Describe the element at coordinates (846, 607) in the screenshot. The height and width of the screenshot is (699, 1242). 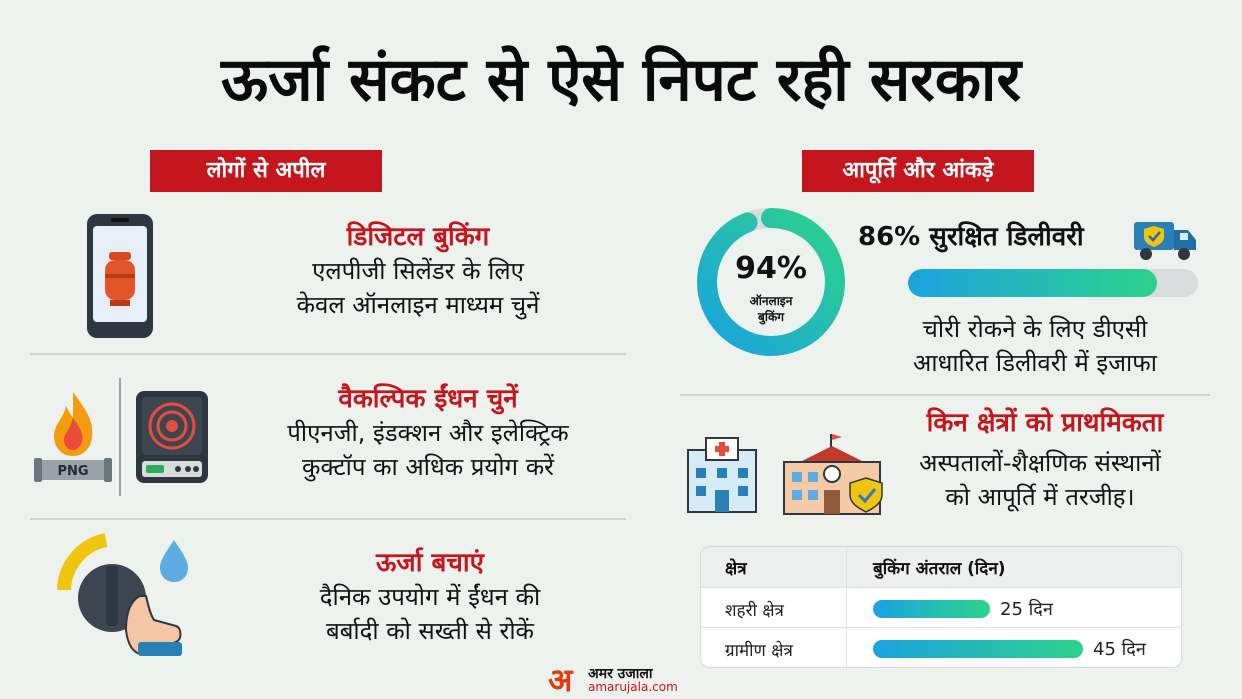
I see `table-column-separator` at that location.